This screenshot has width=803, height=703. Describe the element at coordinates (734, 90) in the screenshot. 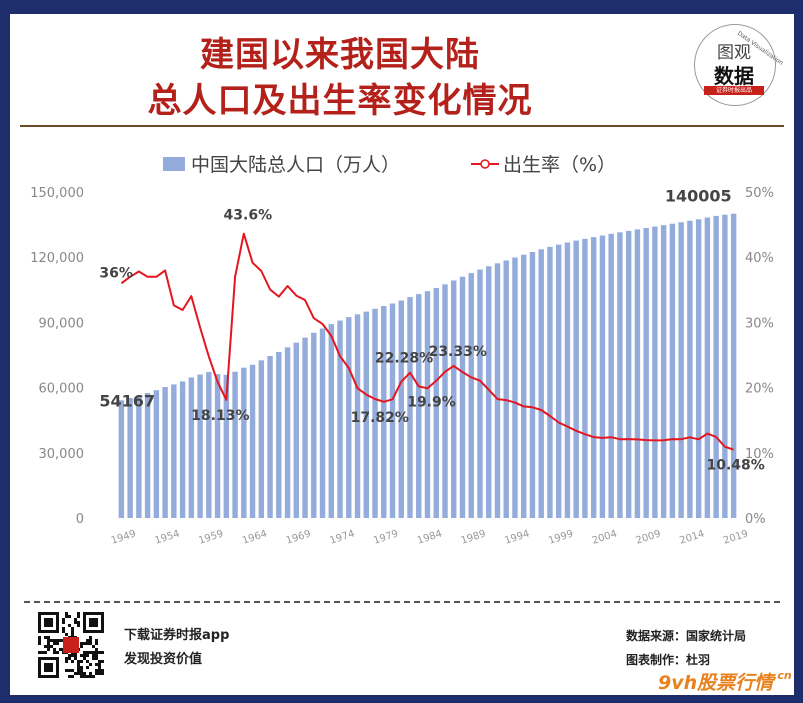

I see `logo-red-bar: 证券时报出品` at that location.